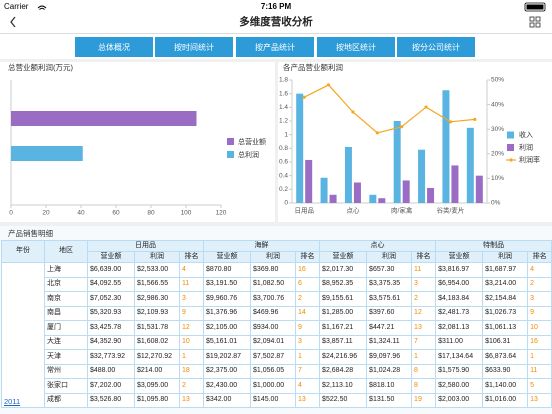  I want to click on y-tick-label: 0.6, so click(283, 162).